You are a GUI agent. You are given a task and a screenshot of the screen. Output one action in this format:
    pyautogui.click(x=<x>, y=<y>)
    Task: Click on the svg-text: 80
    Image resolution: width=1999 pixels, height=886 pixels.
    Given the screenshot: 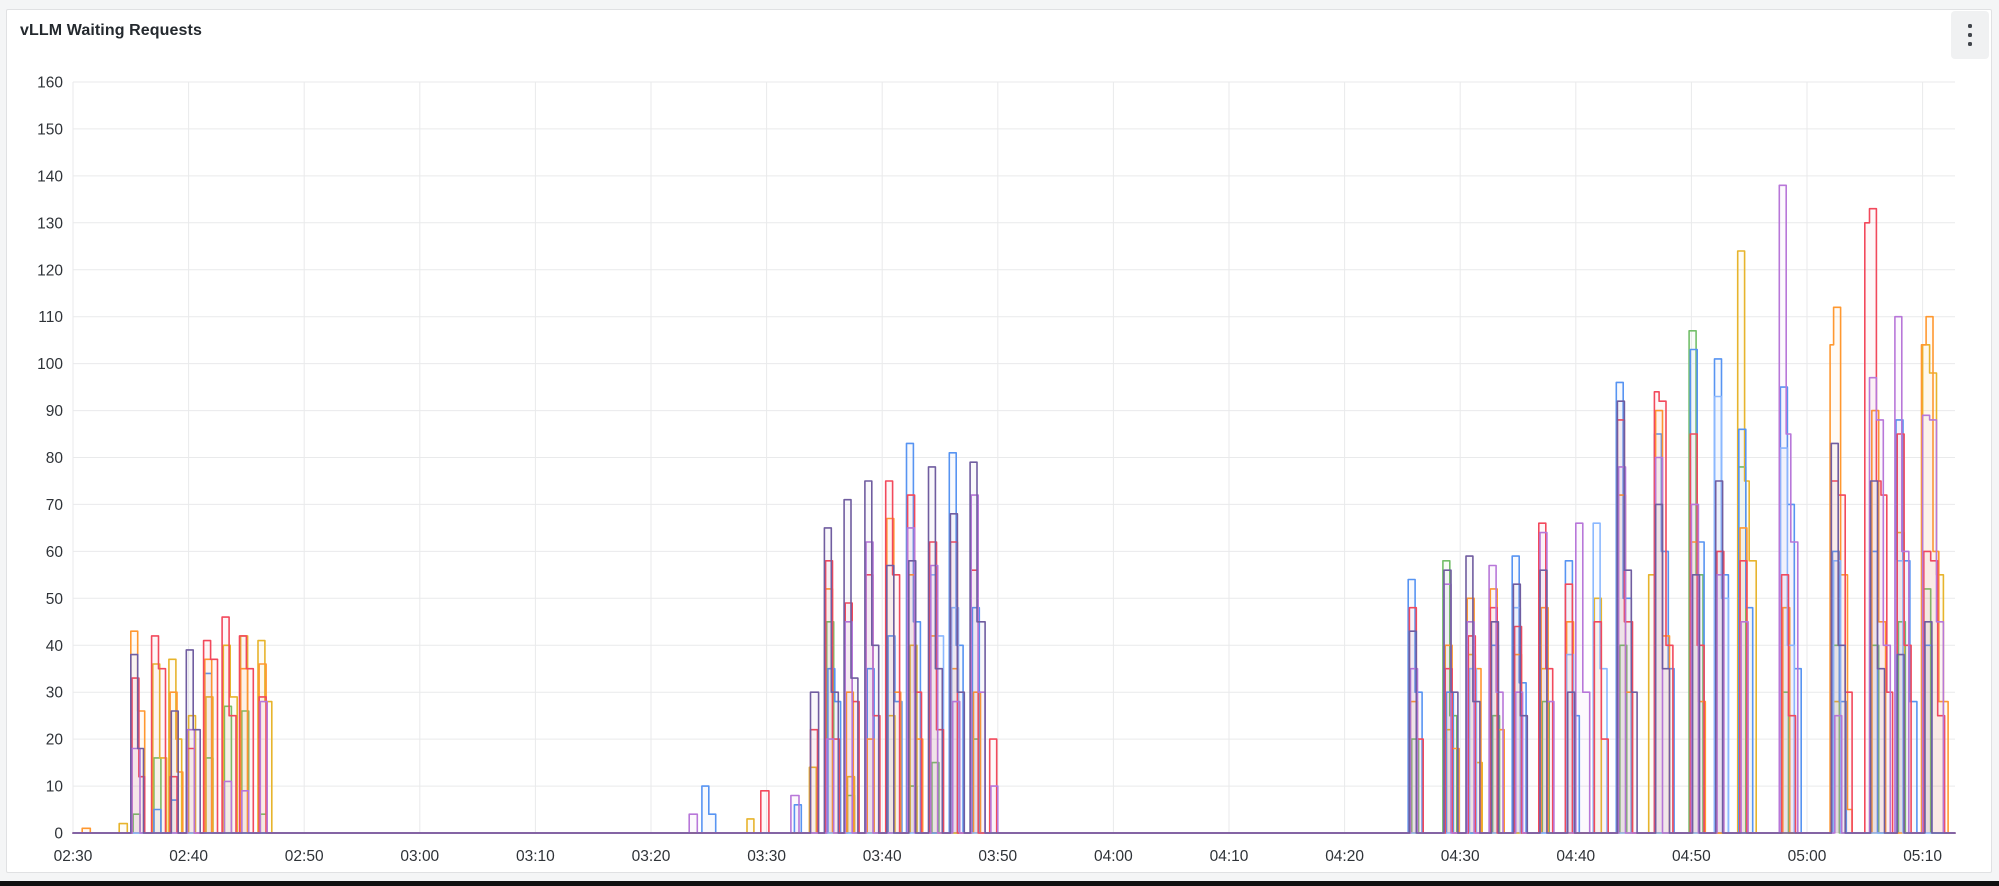 What is the action you would take?
    pyautogui.click(x=55, y=458)
    